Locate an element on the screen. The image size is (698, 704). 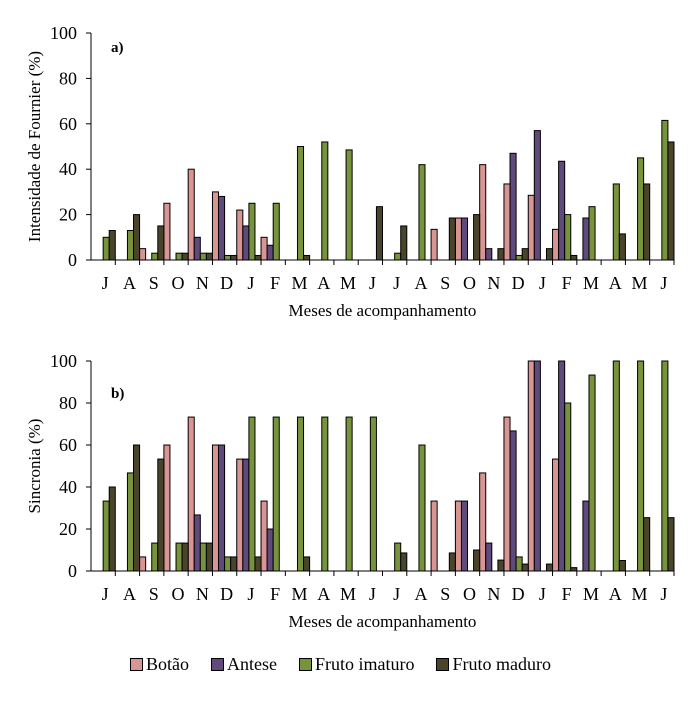
legend-item-fruto-maduro: Fruto maduro is located at coordinates (493, 664).